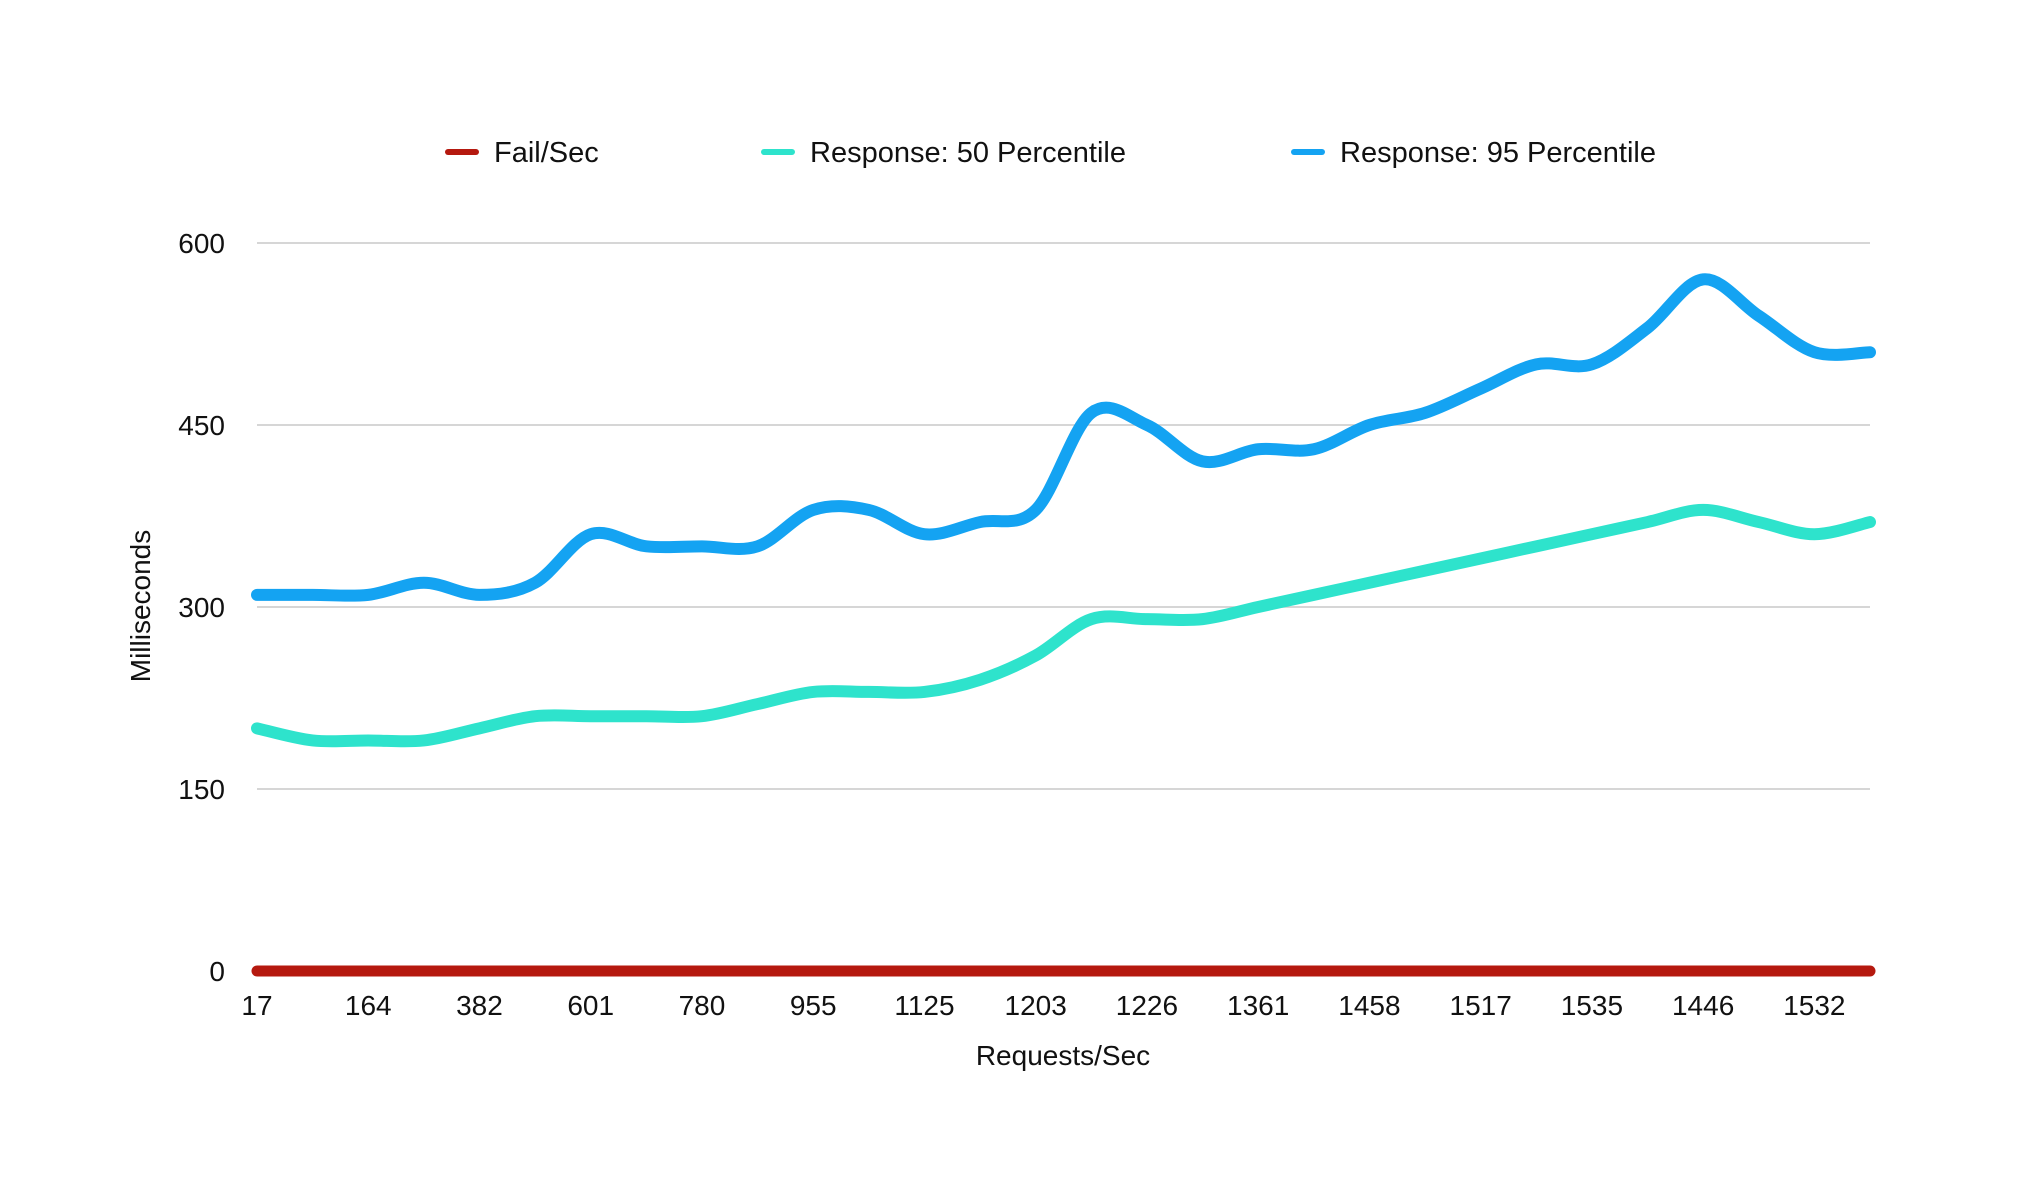  Describe the element at coordinates (1369, 1005) in the screenshot. I see `x-tick-label: 1458` at that location.